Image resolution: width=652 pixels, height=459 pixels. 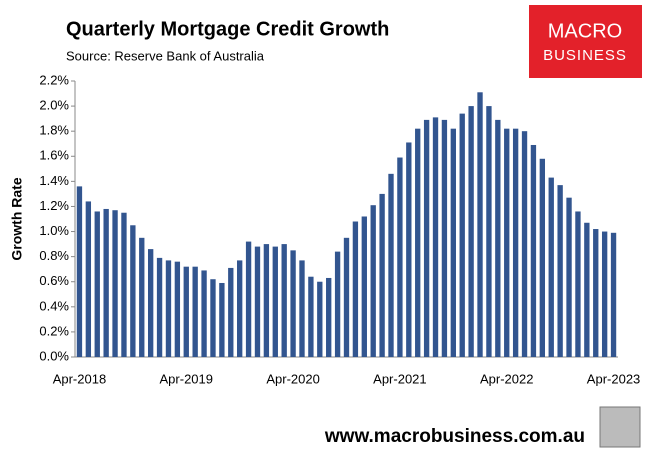 I want to click on x-tick-label: Apr-2022, so click(x=506, y=378).